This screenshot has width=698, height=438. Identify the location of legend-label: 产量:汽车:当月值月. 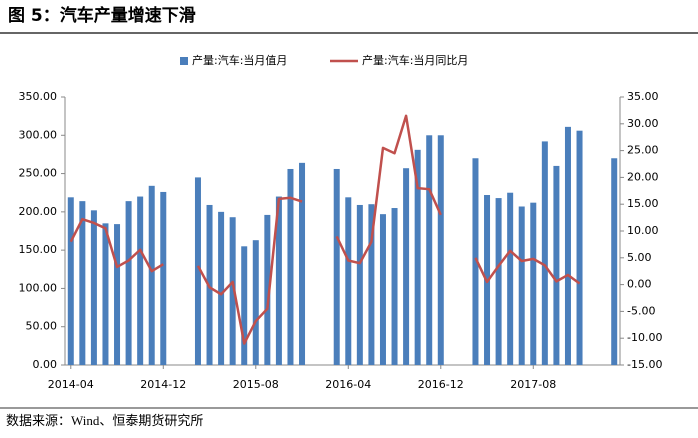
(239, 60).